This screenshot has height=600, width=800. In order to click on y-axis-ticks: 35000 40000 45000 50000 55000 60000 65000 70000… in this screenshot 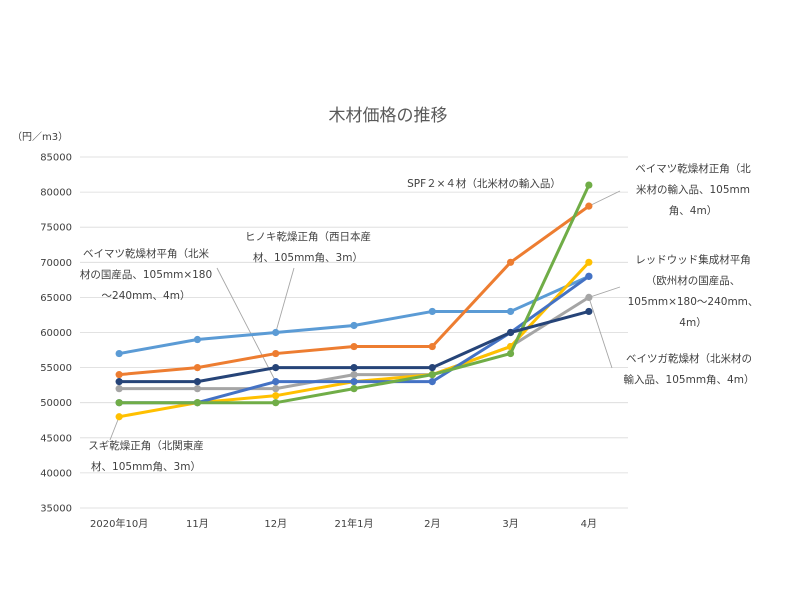, I will do `click(56, 334)`.